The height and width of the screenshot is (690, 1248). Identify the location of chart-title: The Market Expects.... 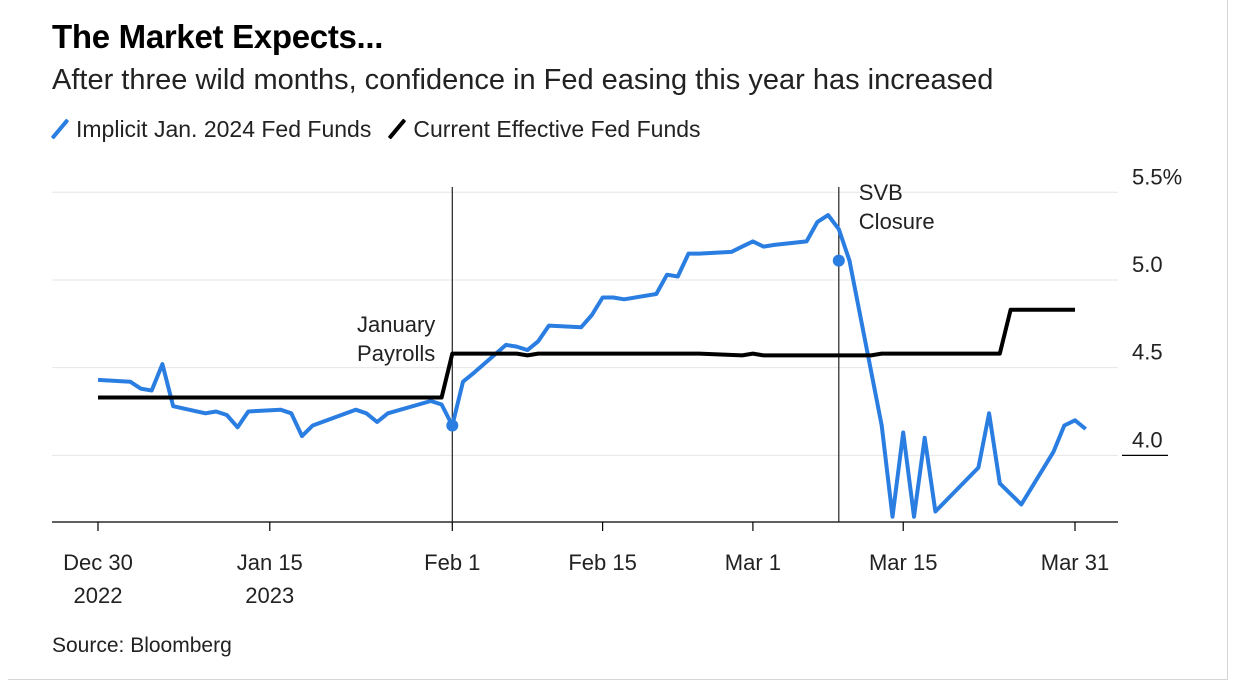
(218, 36).